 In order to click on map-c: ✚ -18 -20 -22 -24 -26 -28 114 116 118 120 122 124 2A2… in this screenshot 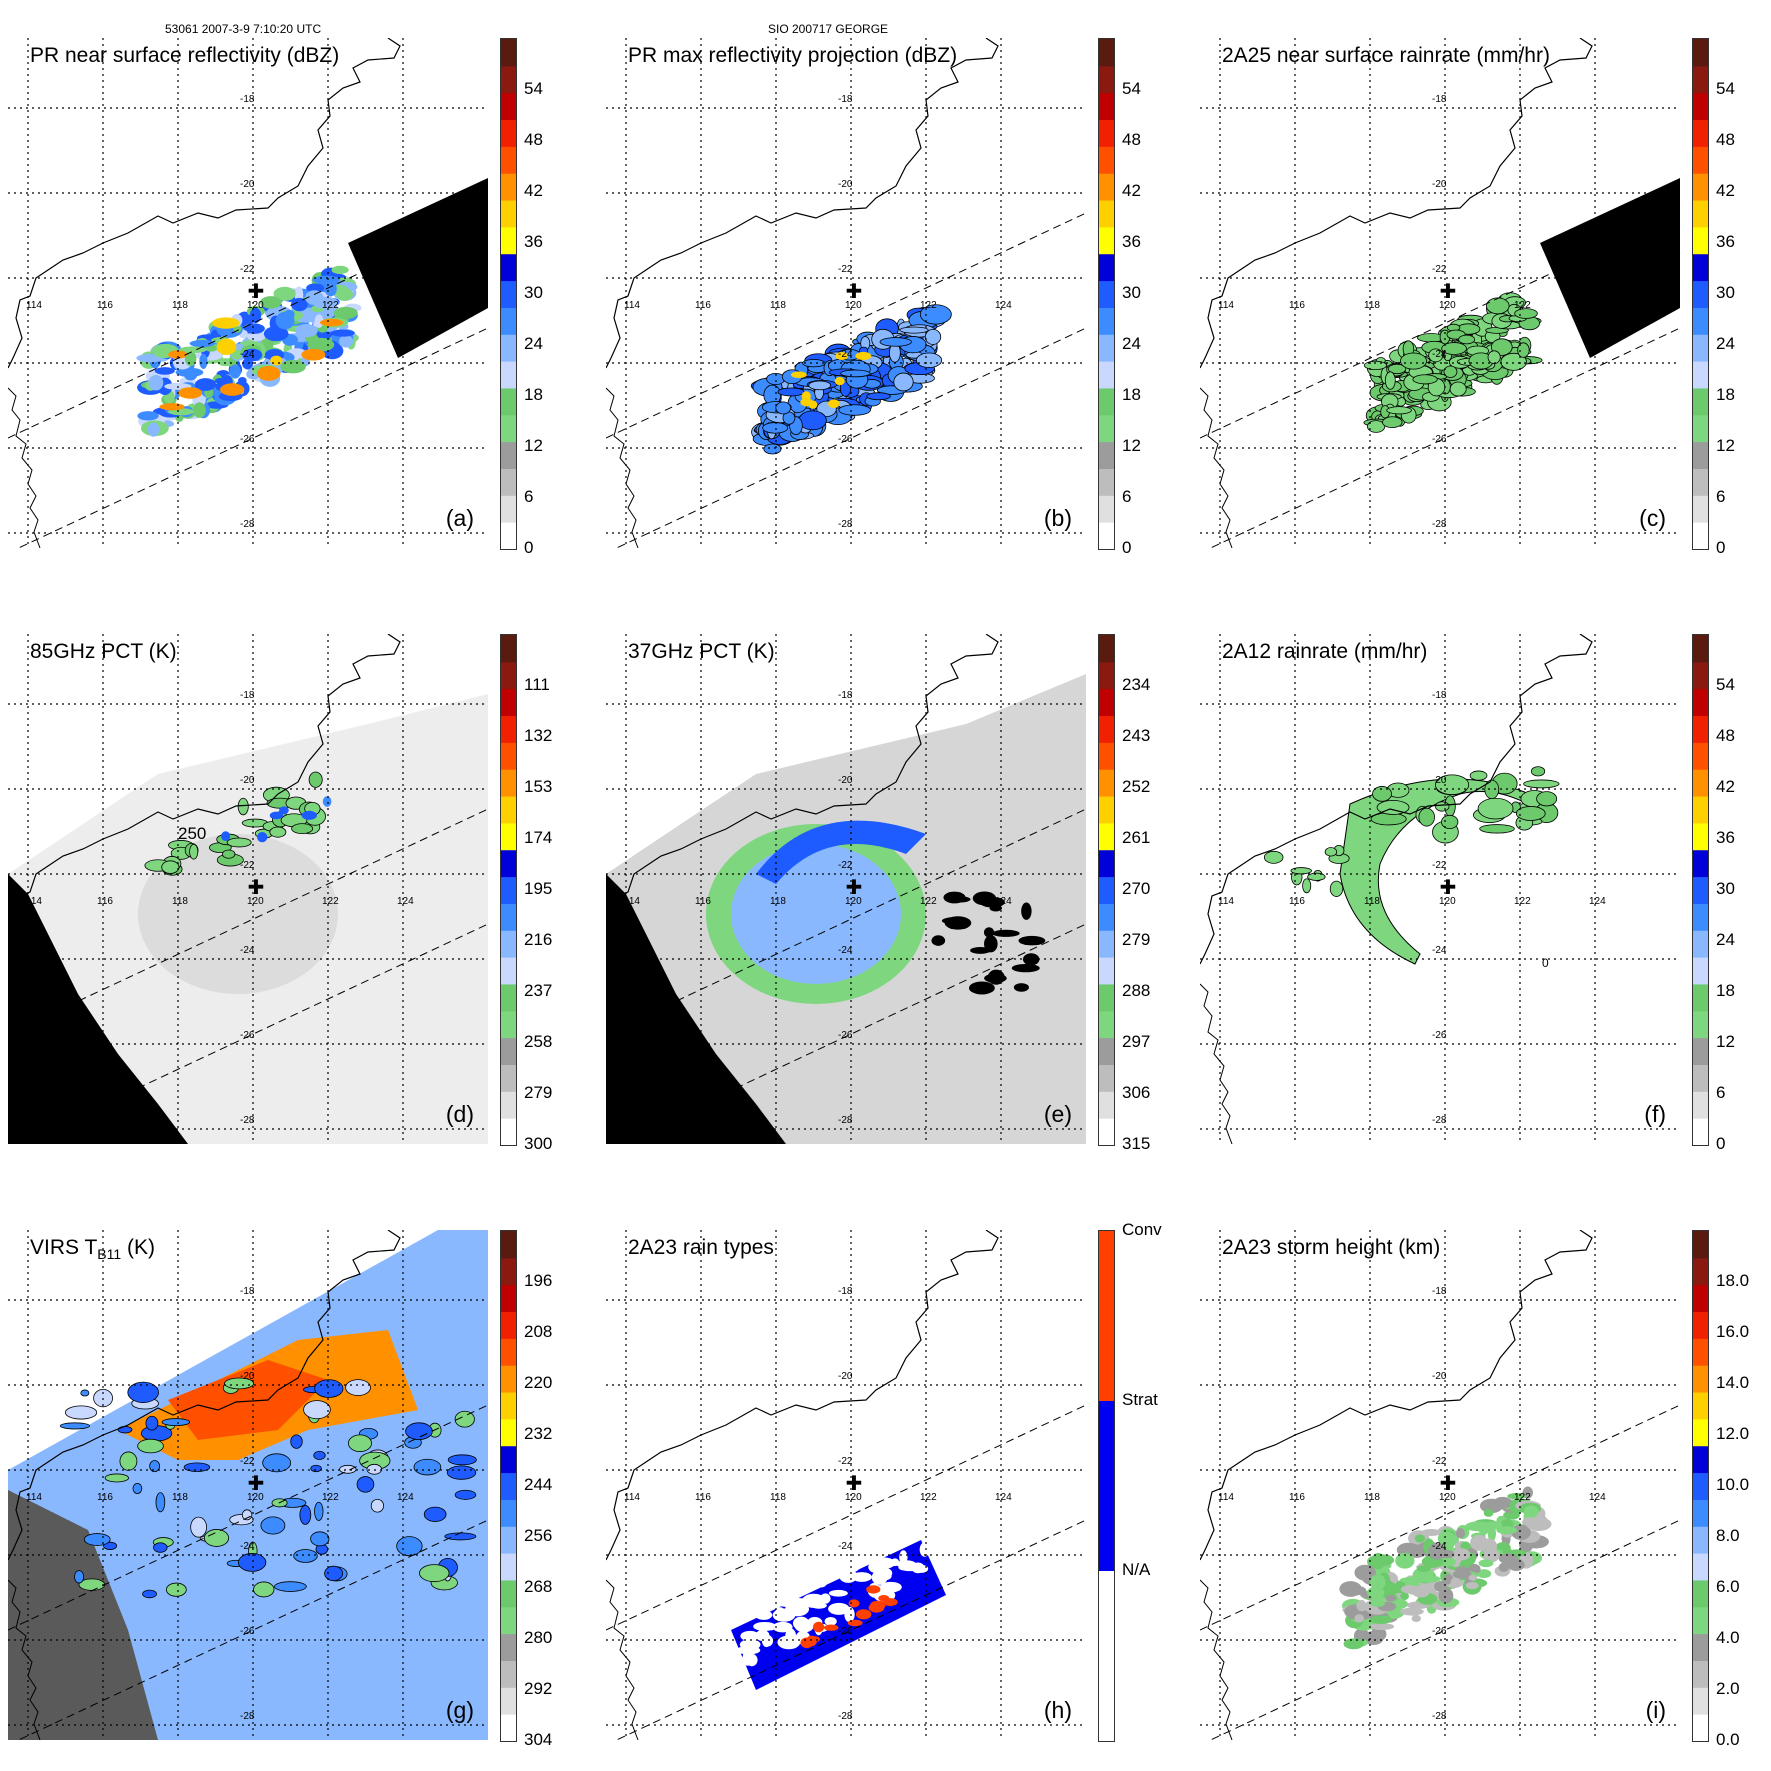, I will do `click(1440, 293)`.